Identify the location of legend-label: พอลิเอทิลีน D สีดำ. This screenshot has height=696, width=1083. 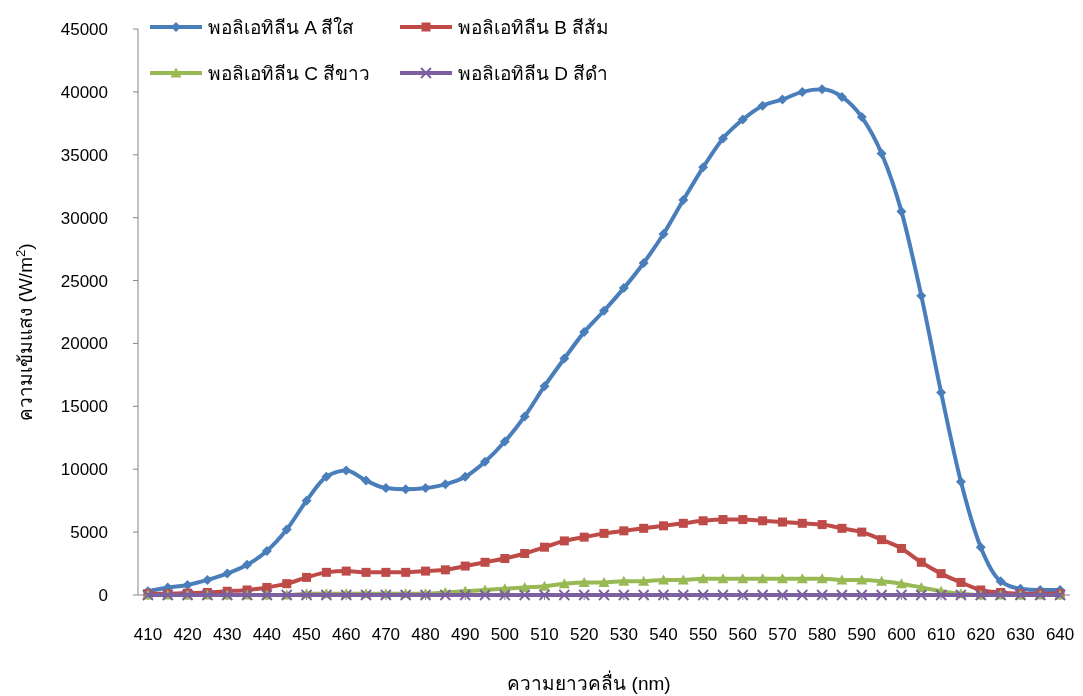
(533, 73).